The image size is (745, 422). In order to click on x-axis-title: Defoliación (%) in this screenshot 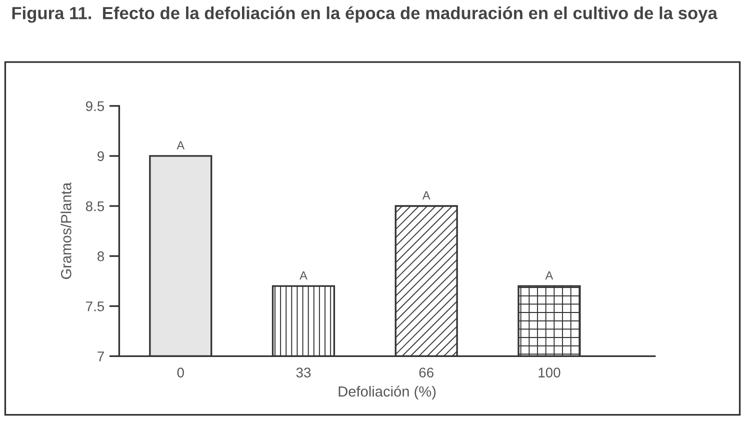, I will do `click(387, 393)`.